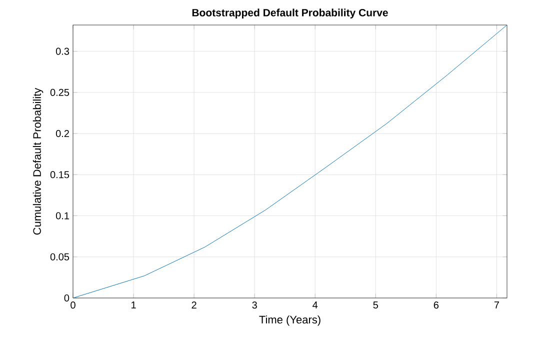  I want to click on y-tick-label: 0.25, so click(60, 92).